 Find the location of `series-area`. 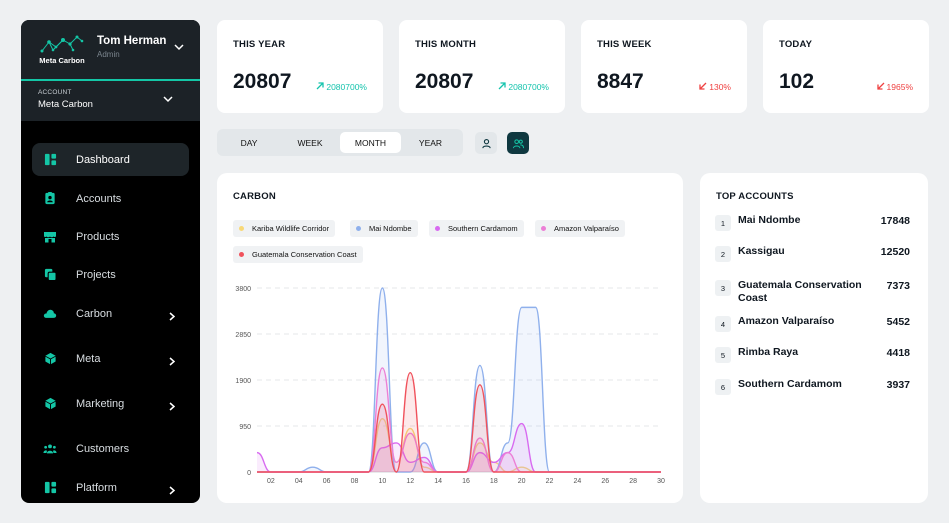

series-area is located at coordinates (459, 445).